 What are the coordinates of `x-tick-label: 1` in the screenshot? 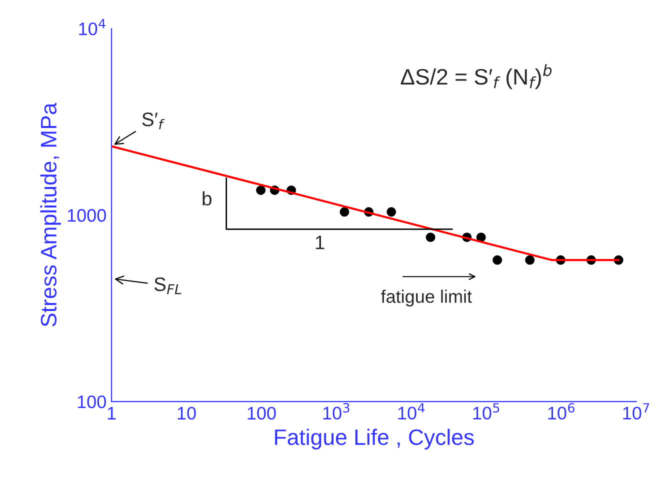 It's located at (112, 413).